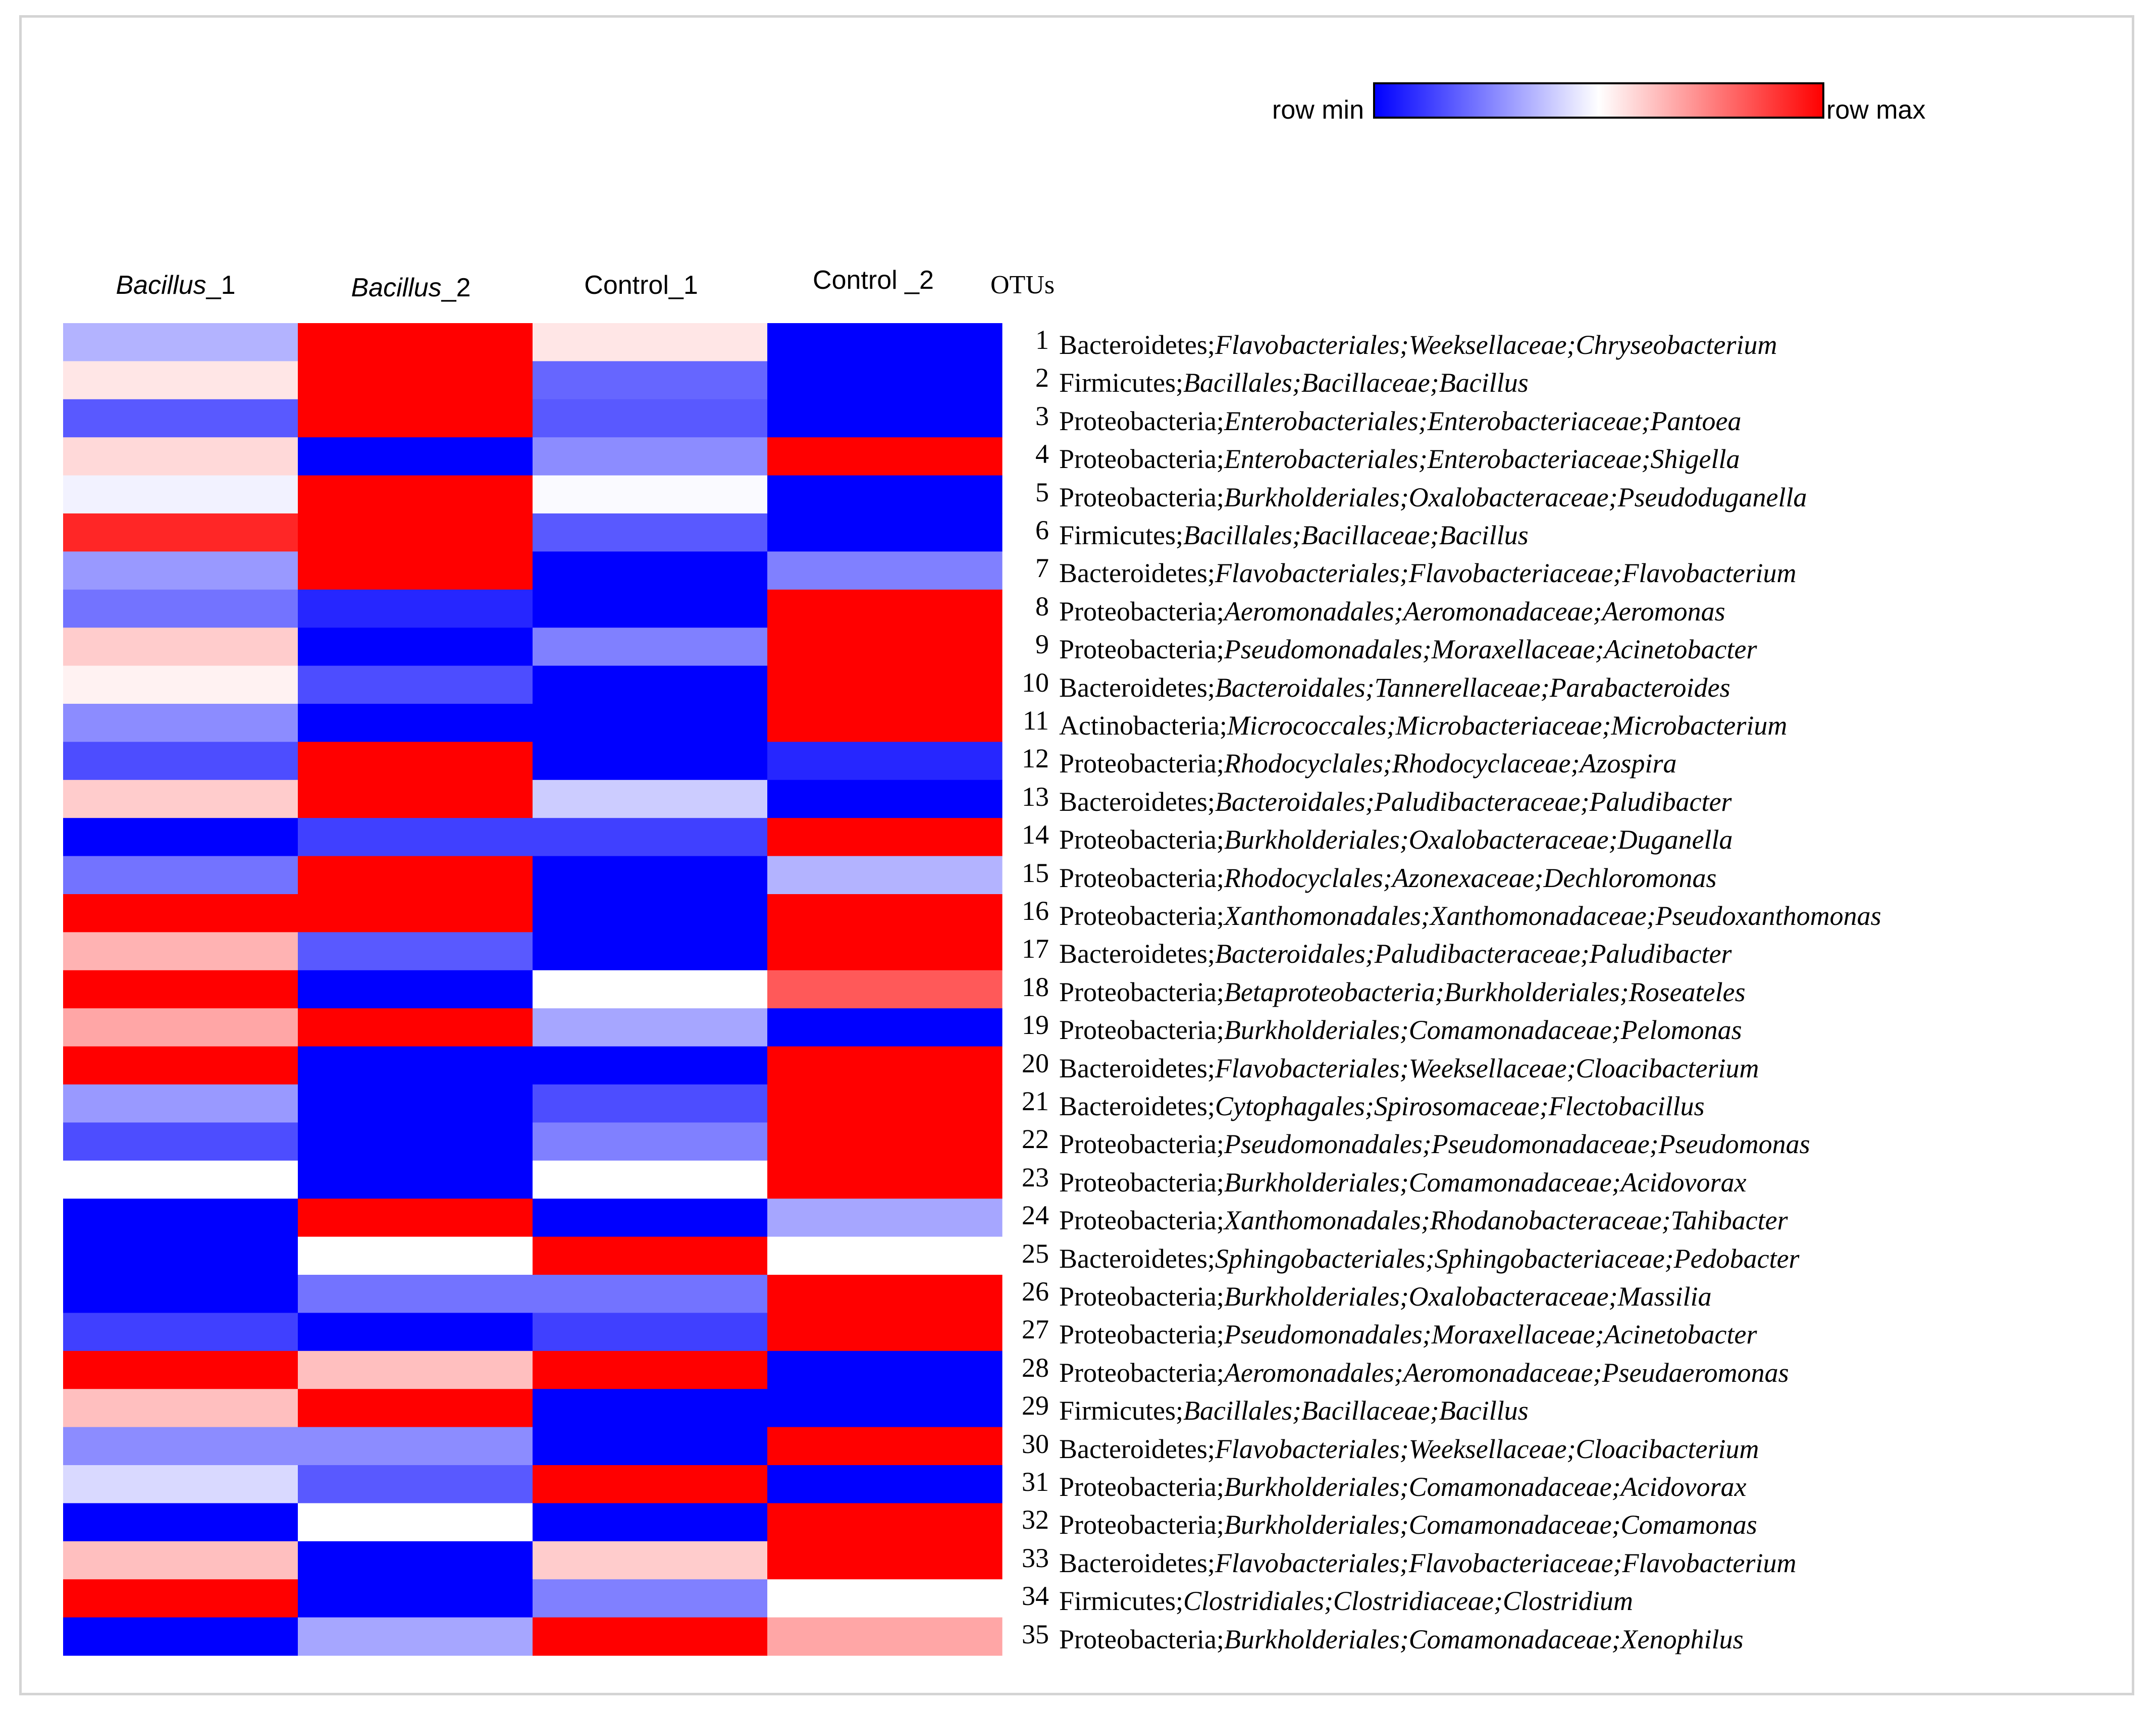  Describe the element at coordinates (1035, 1025) in the screenshot. I see `otu-number: 19` at that location.